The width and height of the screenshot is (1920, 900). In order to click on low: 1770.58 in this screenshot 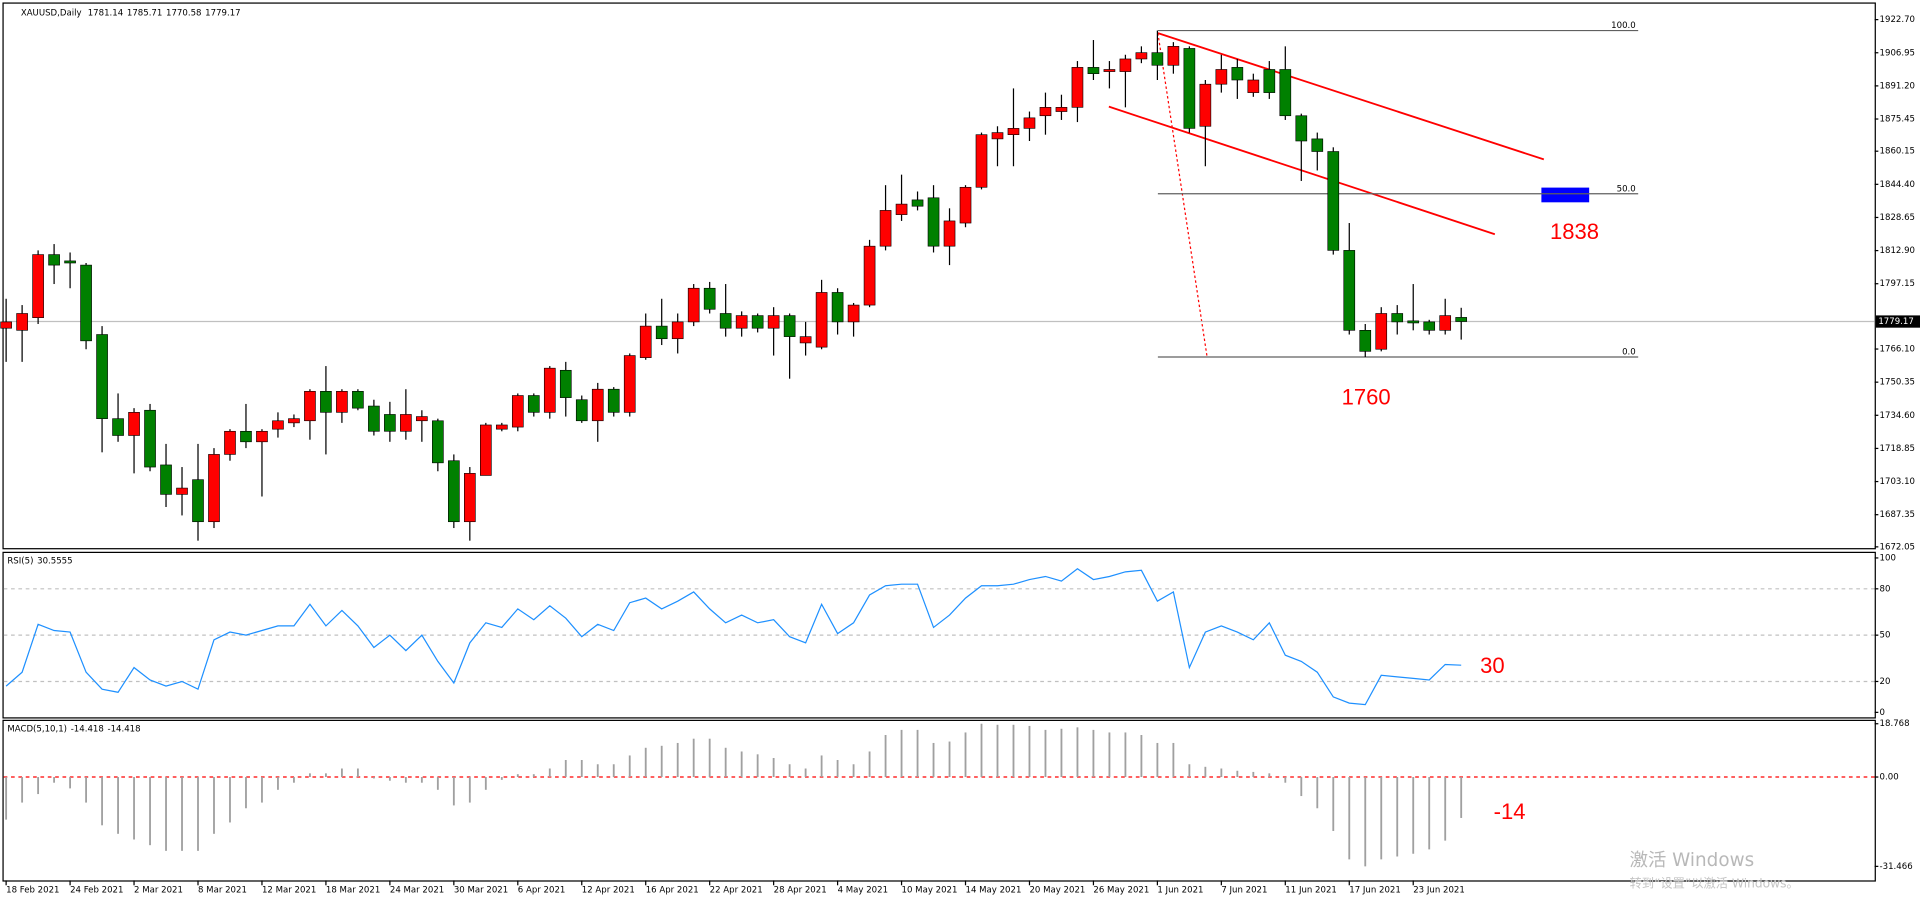, I will do `click(183, 13)`.